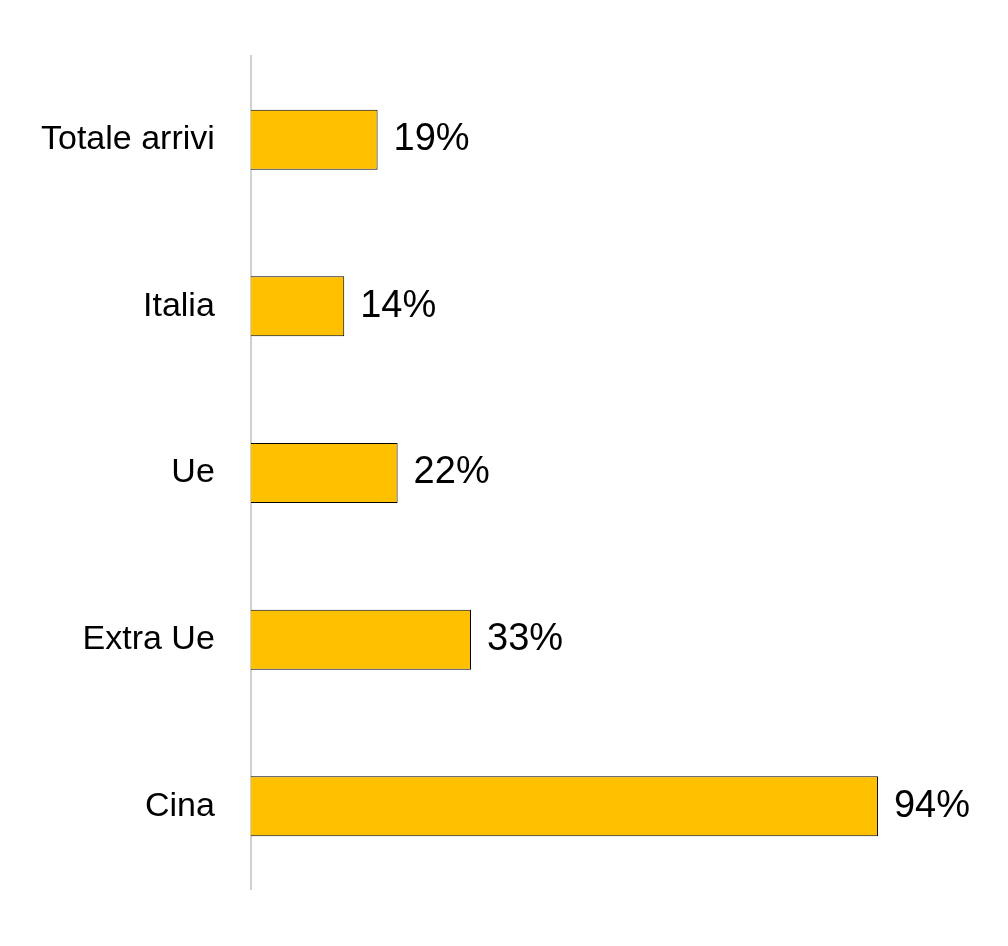  What do you see at coordinates (179, 803) in the screenshot?
I see `y-tick-label: Cina` at bounding box center [179, 803].